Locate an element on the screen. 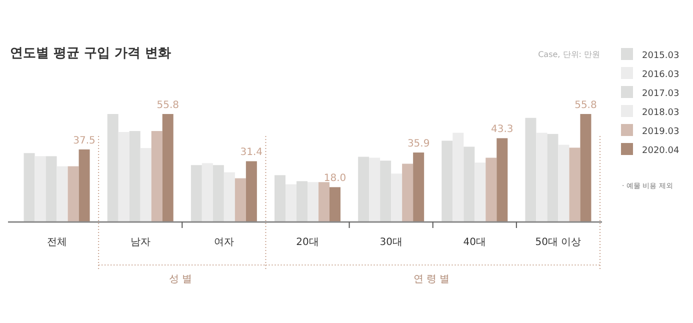 The image size is (693, 323). chart-title: 연도별 평균 구입 가격 변화 is located at coordinates (91, 53).